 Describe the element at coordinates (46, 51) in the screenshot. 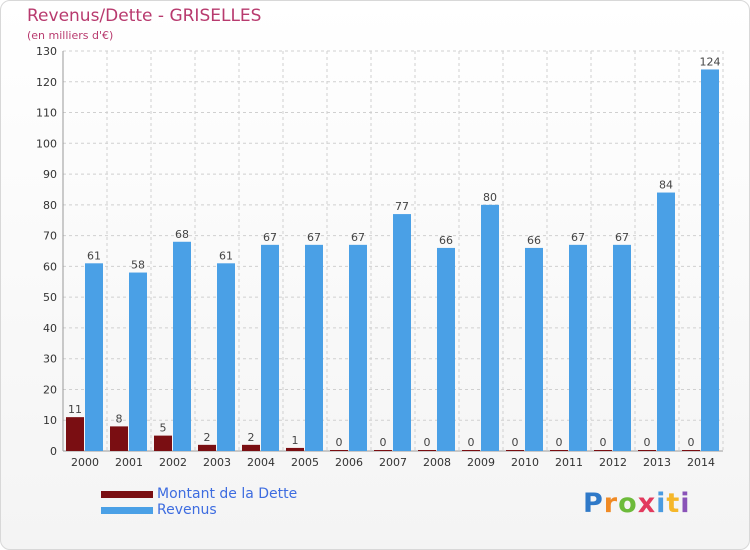

I see `y-tick-label: 130` at that location.